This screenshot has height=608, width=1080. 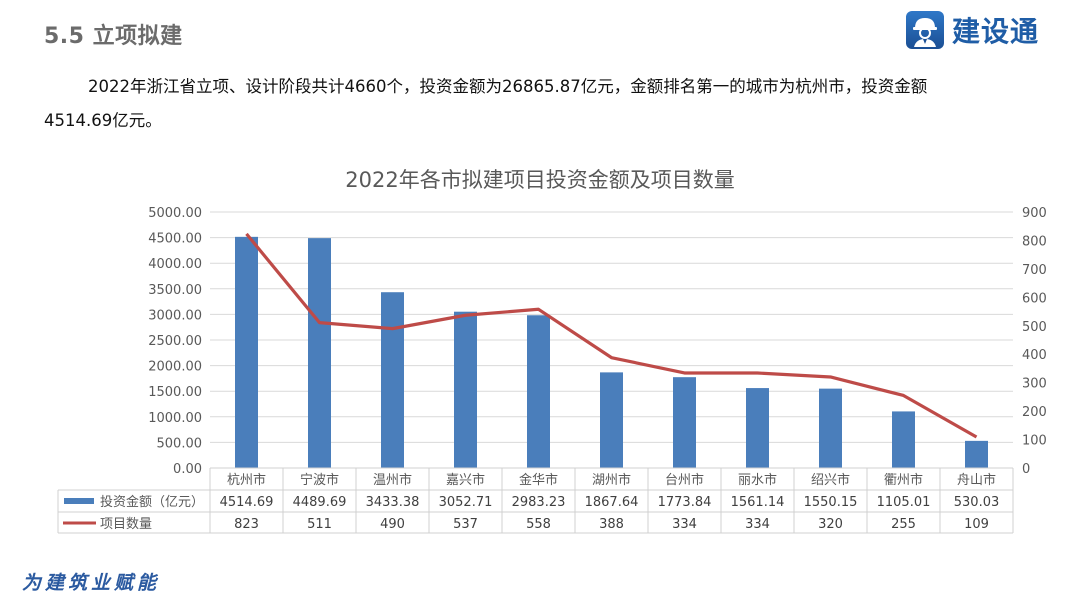 I want to click on table-cell-investment: 1550.15, so click(x=831, y=502).